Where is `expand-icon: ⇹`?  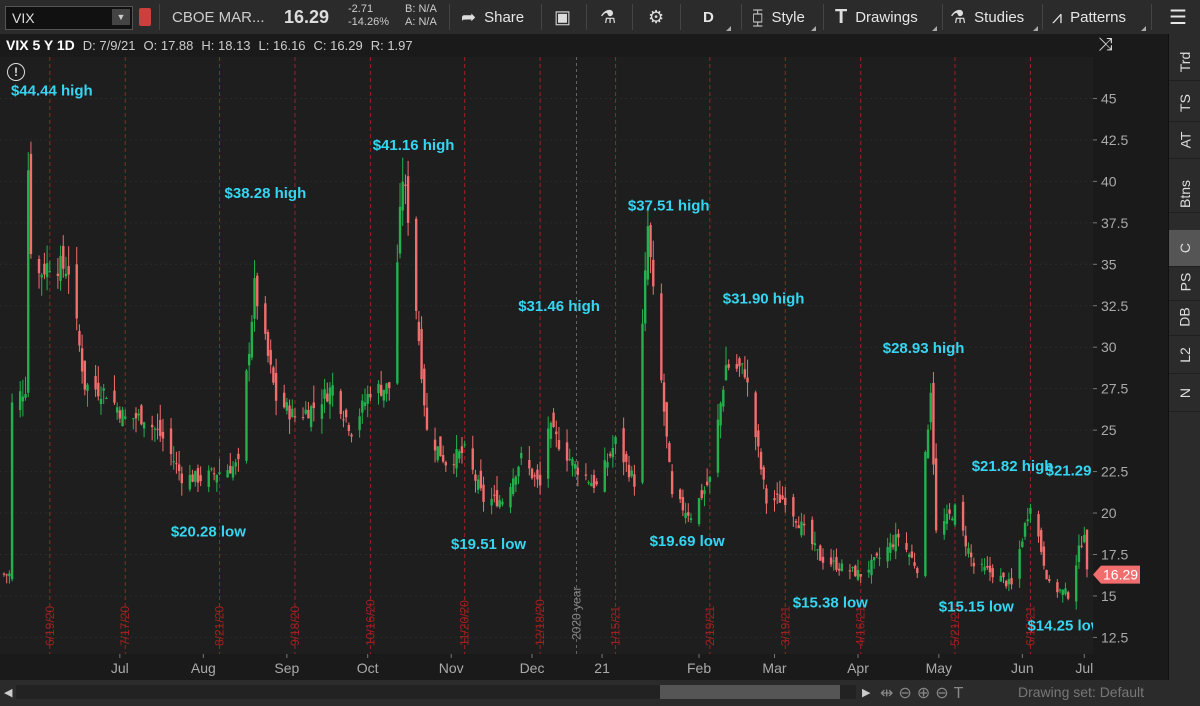
expand-icon: ⇹ is located at coordinates (889, 693).